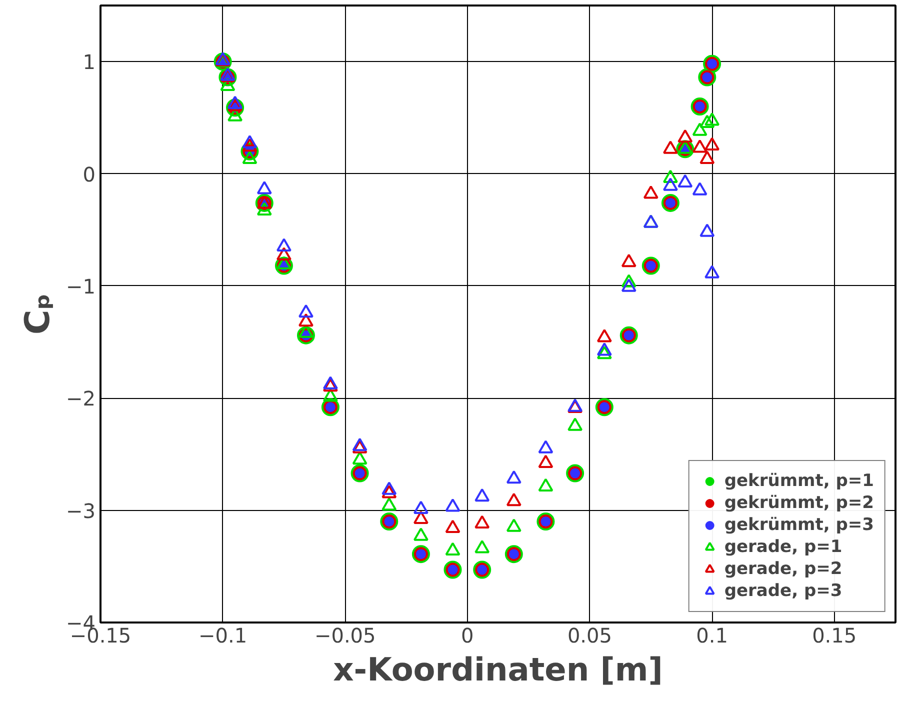 The image size is (904, 717). Describe the element at coordinates (712, 636) in the screenshot. I see `x-tick-label: 0.1` at that location.